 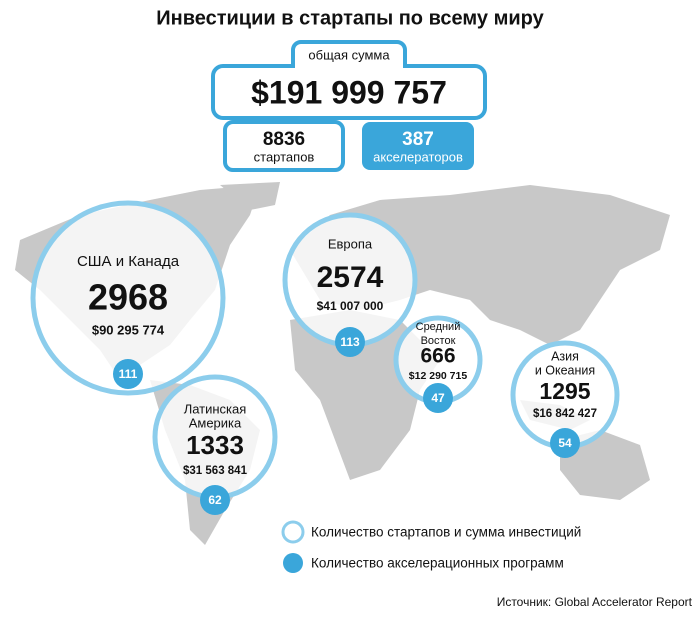 What do you see at coordinates (437, 563) in the screenshot?
I see `legend-dot-label: Количество акселерационных программ` at bounding box center [437, 563].